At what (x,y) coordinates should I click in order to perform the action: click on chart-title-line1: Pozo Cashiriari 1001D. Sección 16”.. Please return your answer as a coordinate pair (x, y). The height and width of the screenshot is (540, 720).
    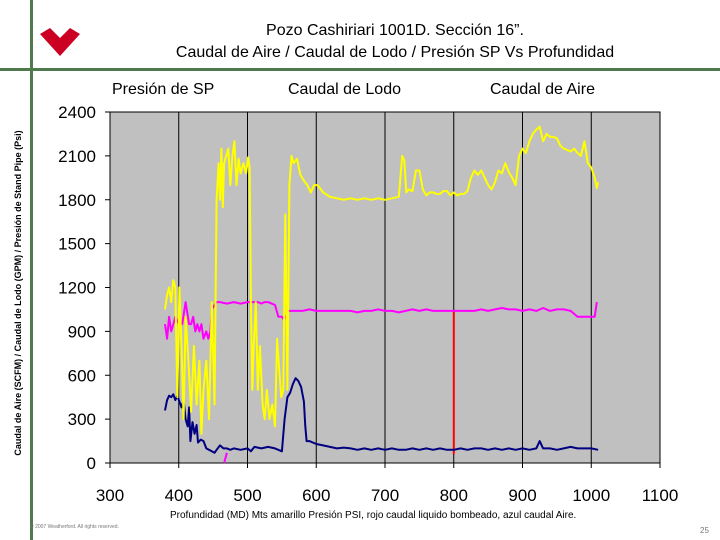
    Looking at the image, I should click on (395, 30).